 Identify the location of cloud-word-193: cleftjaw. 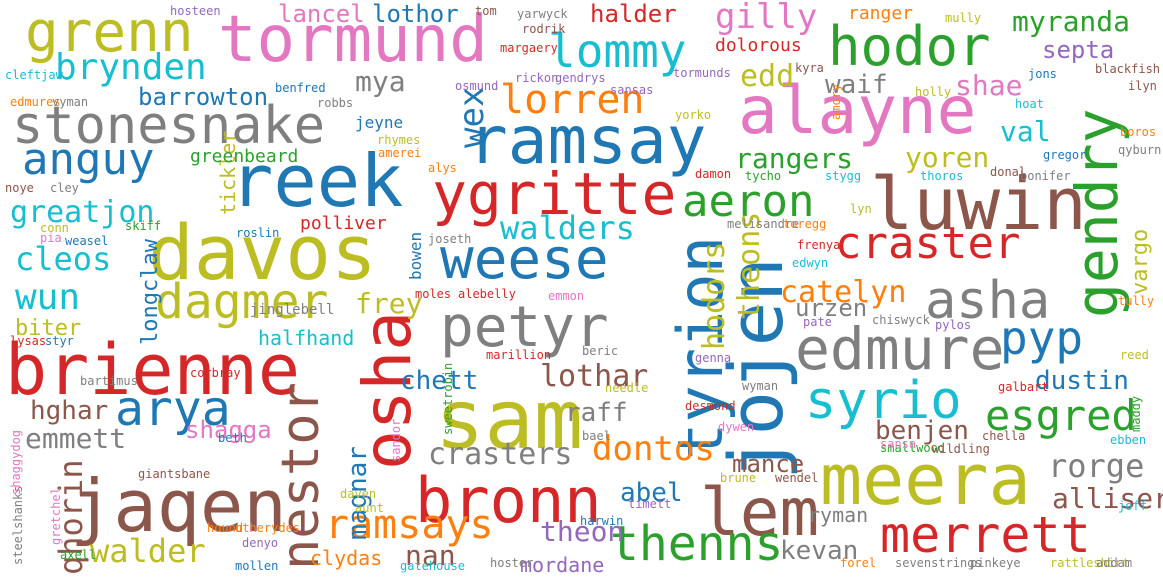
(34, 75).